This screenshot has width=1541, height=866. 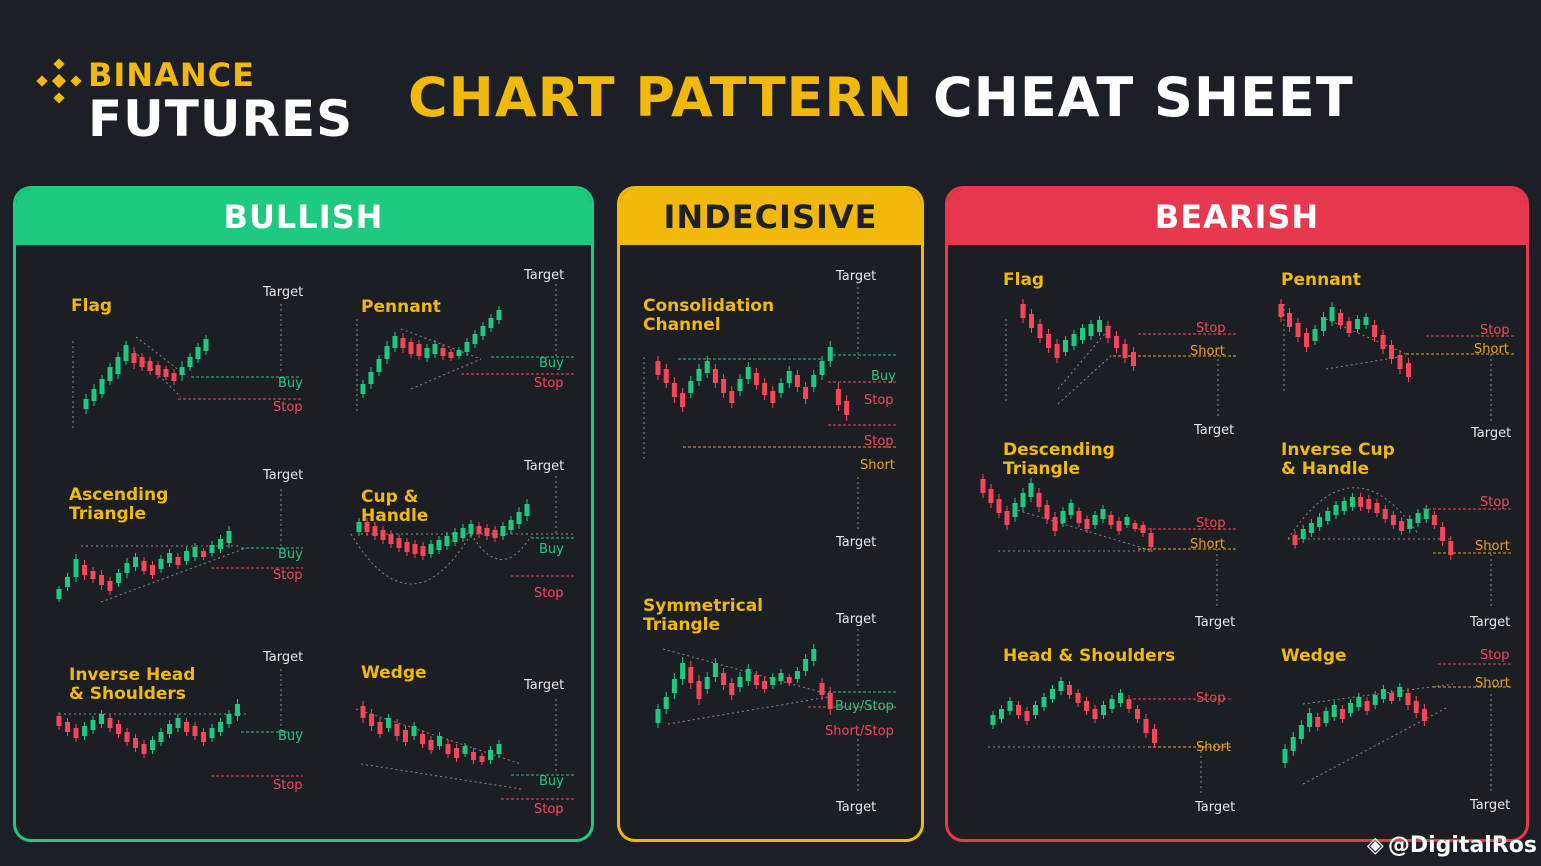 I want to click on indecisive-header: INDECISIVE, so click(x=770, y=217).